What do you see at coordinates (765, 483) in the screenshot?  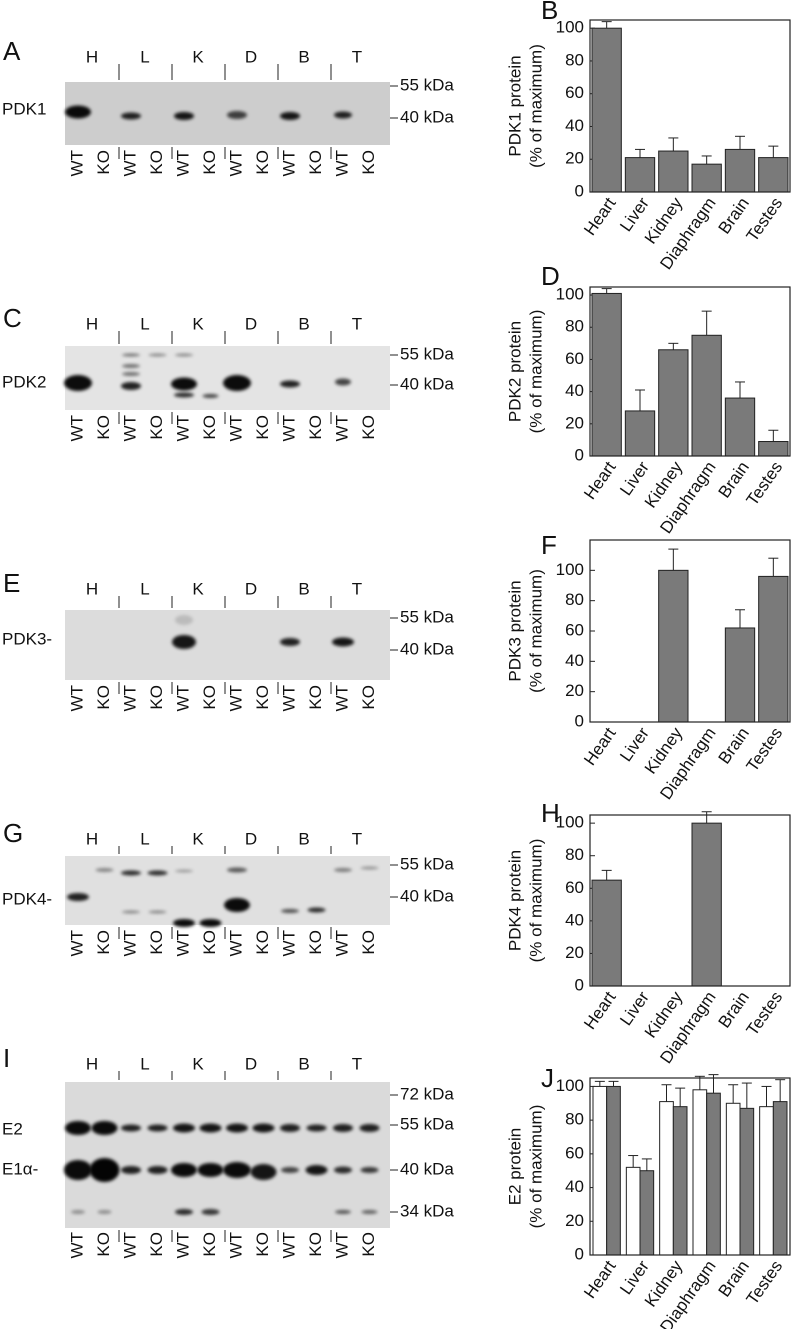 I see `x-tick-label: Testes` at bounding box center [765, 483].